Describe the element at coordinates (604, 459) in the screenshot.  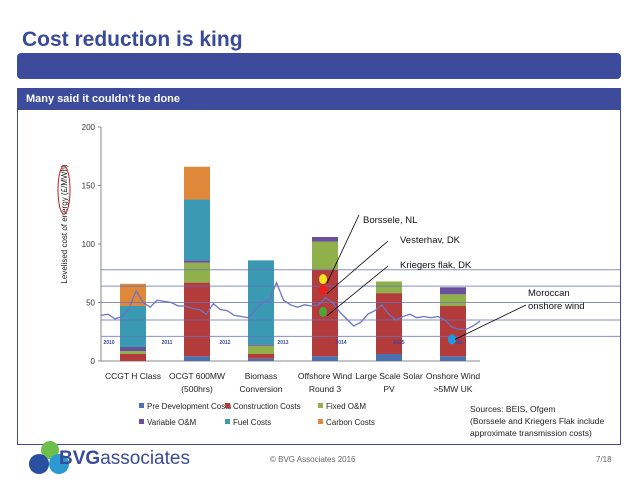
I see `page-number: 7/18` at that location.